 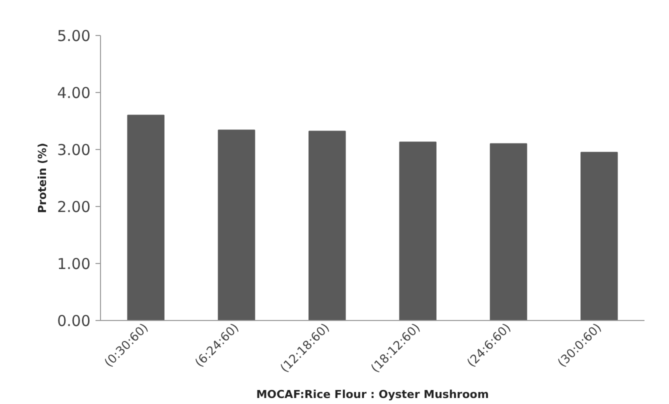 What do you see at coordinates (74, 207) in the screenshot?
I see `y-tick-label: 2.00` at bounding box center [74, 207].